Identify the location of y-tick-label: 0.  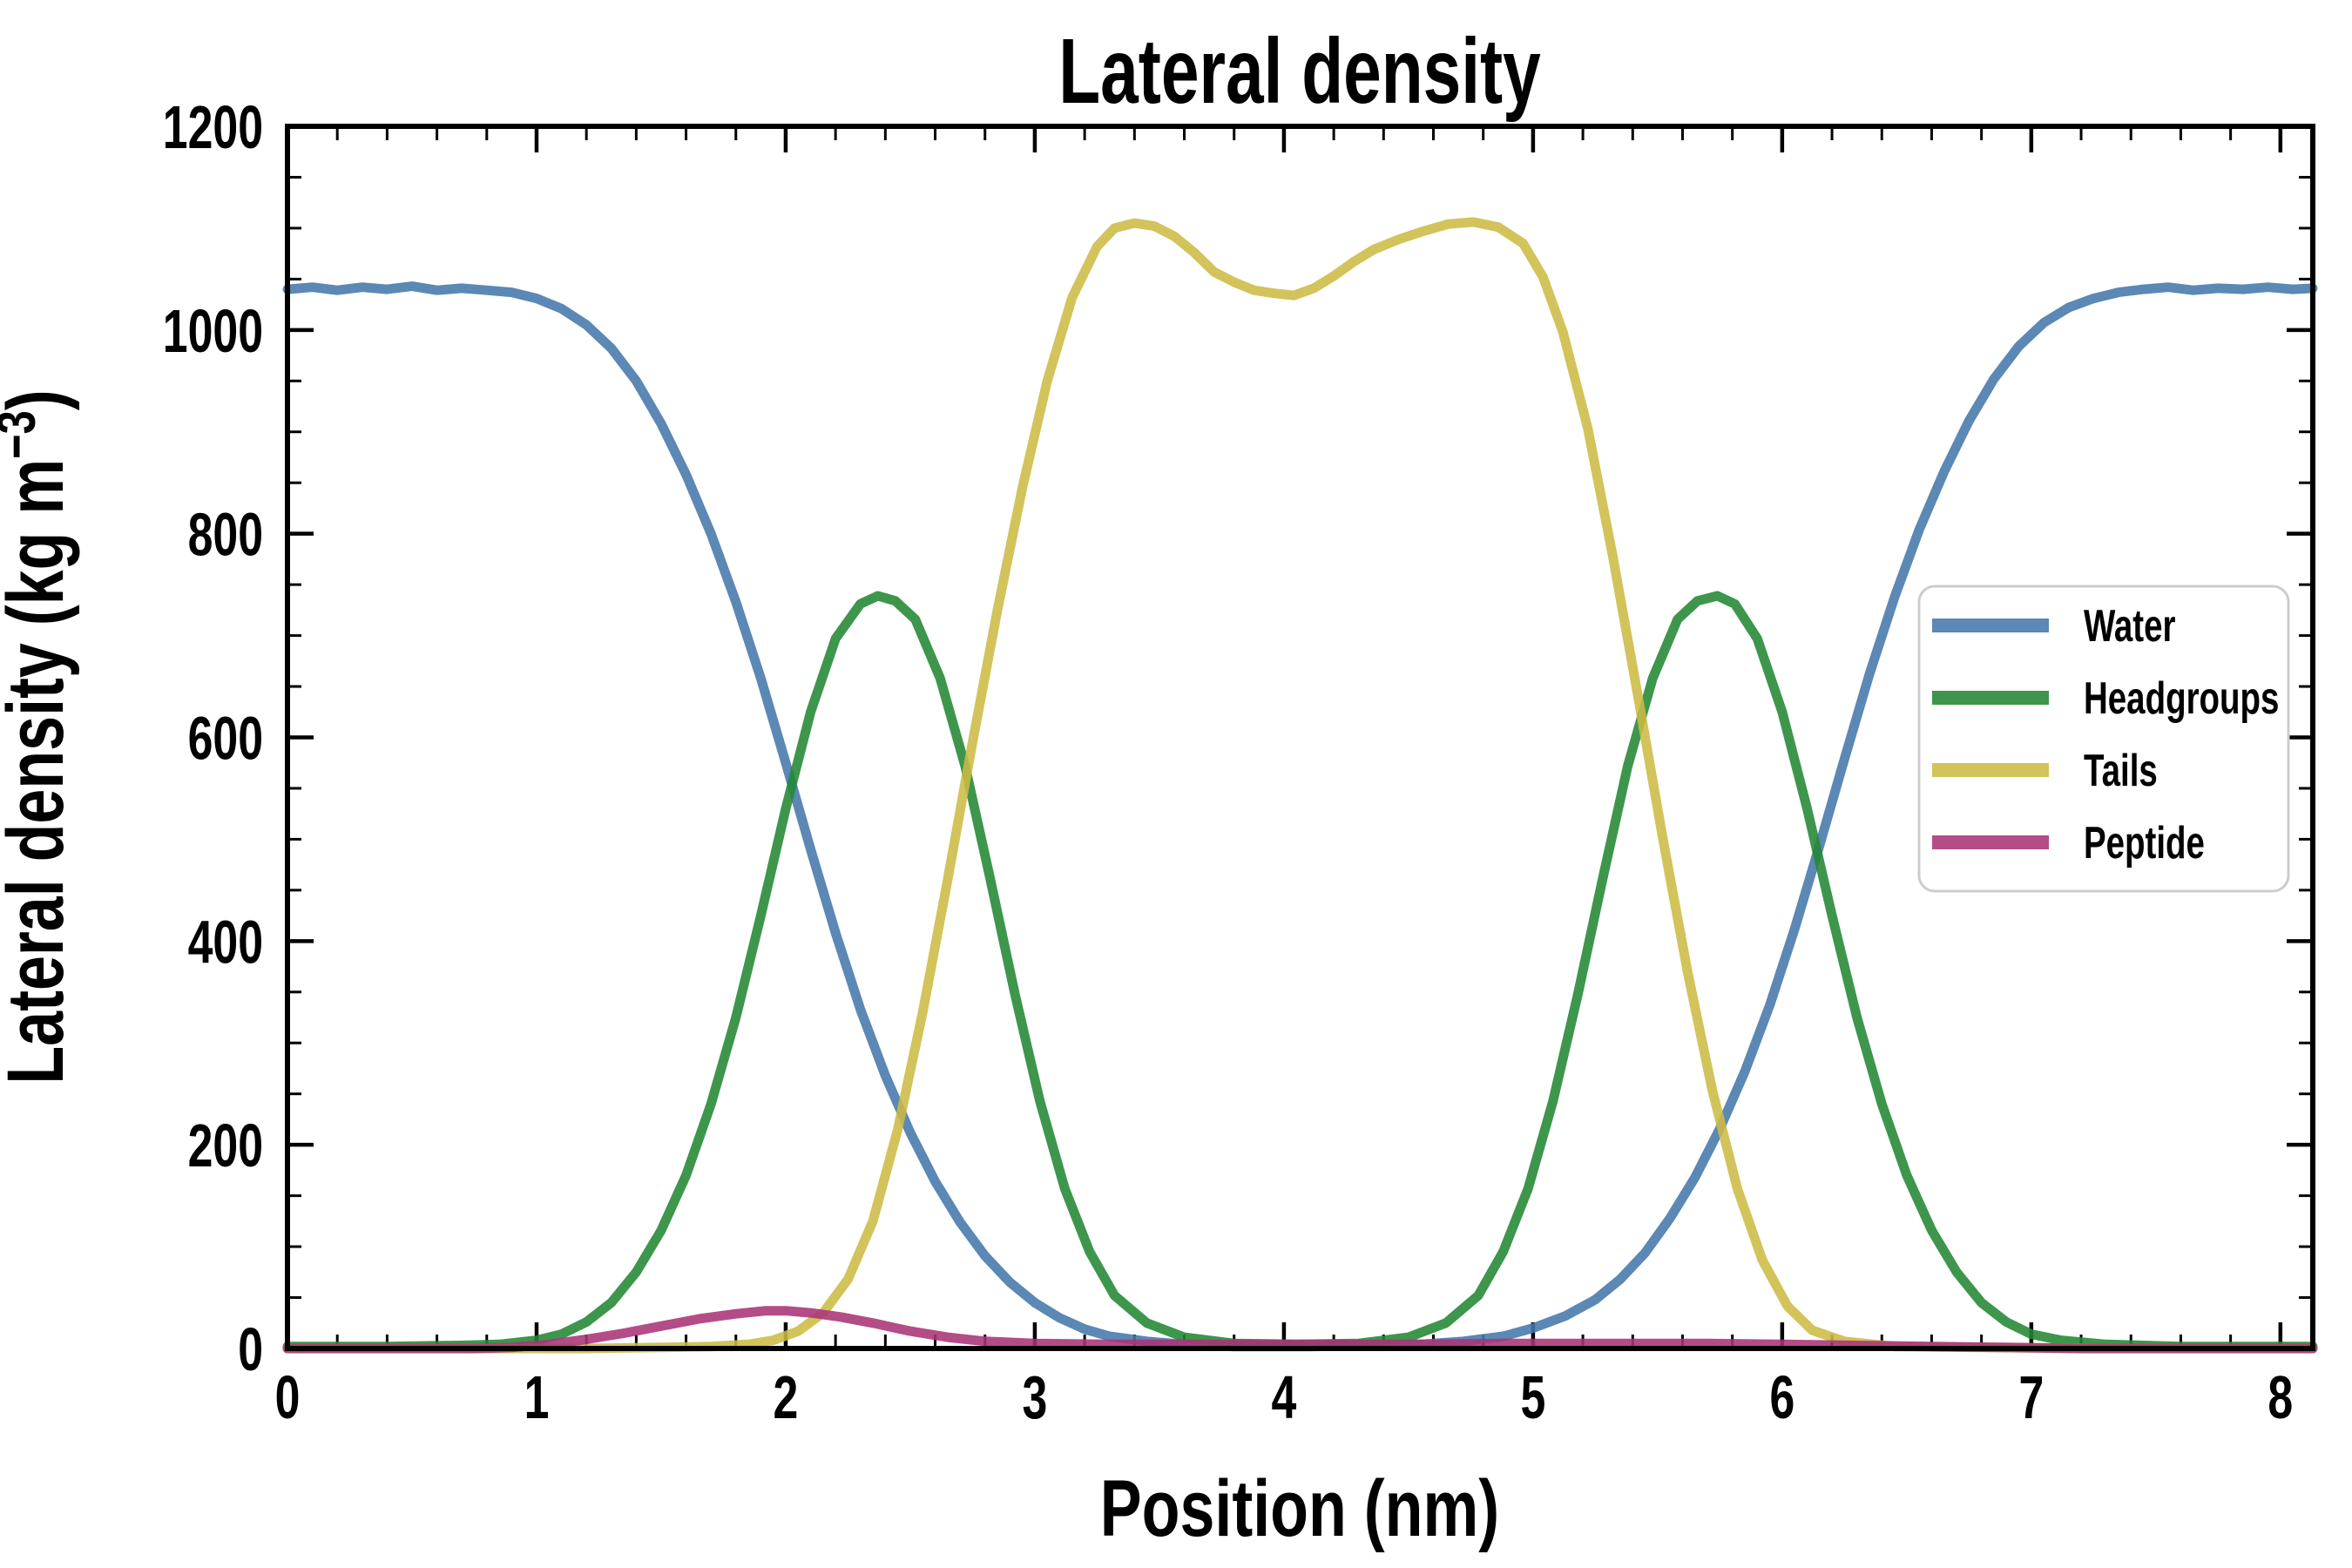
(250, 1349).